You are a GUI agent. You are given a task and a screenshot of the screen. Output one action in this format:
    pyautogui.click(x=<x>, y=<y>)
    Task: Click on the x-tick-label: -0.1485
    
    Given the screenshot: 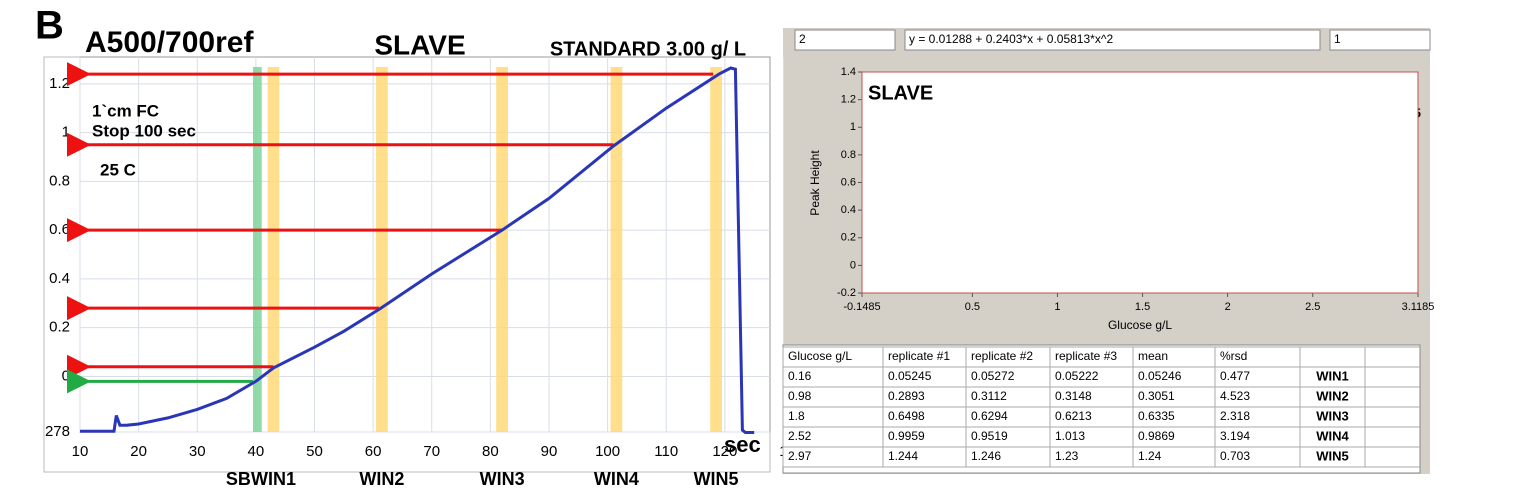 What is the action you would take?
    pyautogui.click(x=861, y=307)
    